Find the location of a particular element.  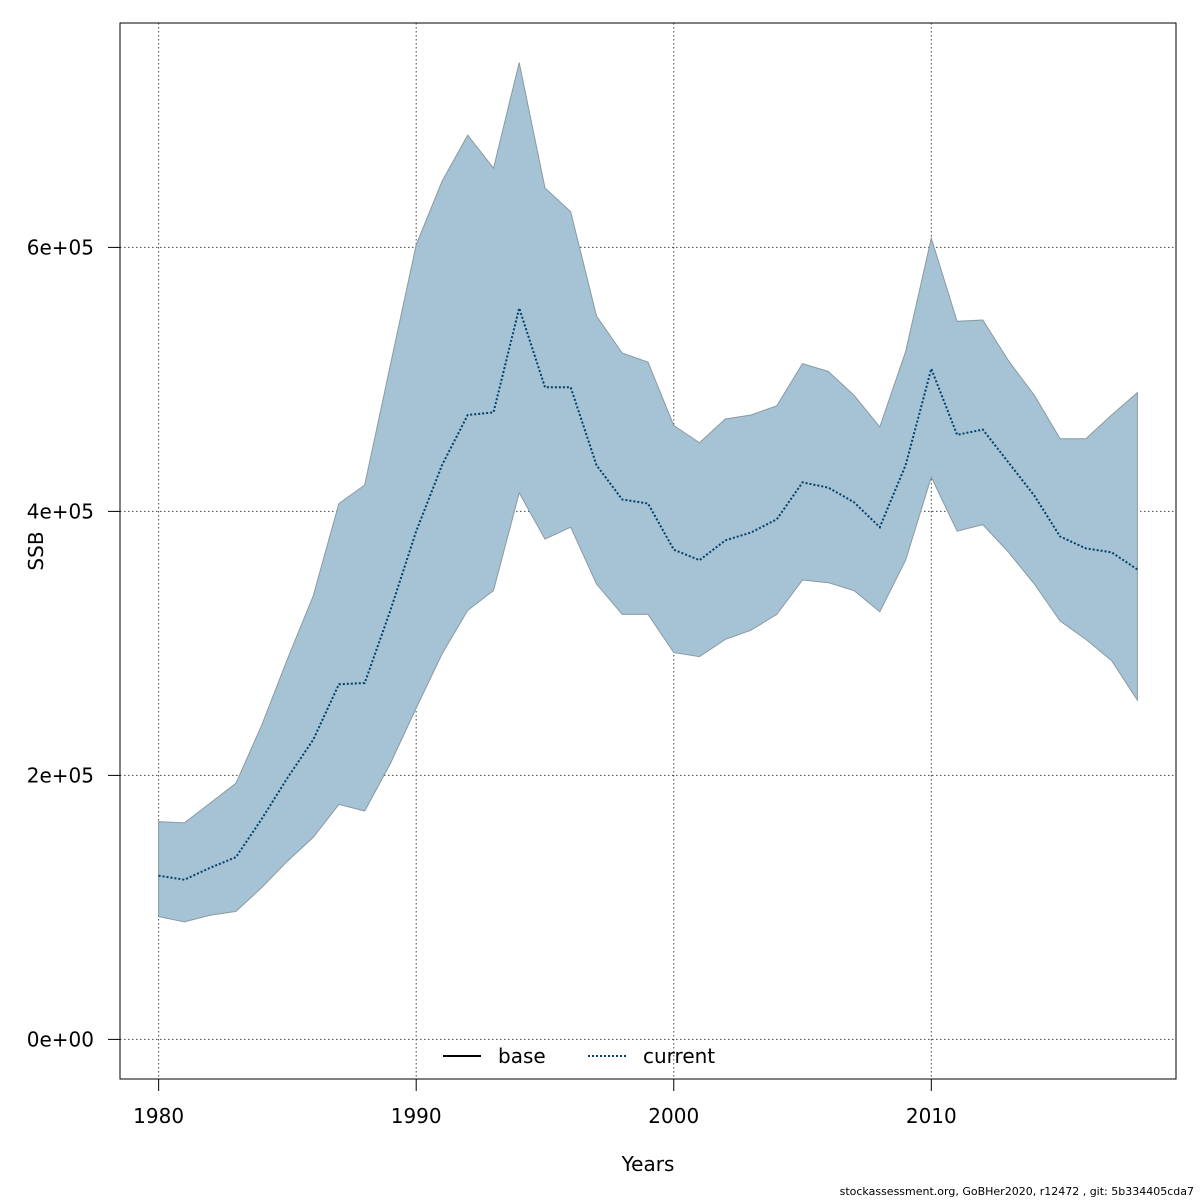

x-tick-label: 2000 is located at coordinates (673, 1116).